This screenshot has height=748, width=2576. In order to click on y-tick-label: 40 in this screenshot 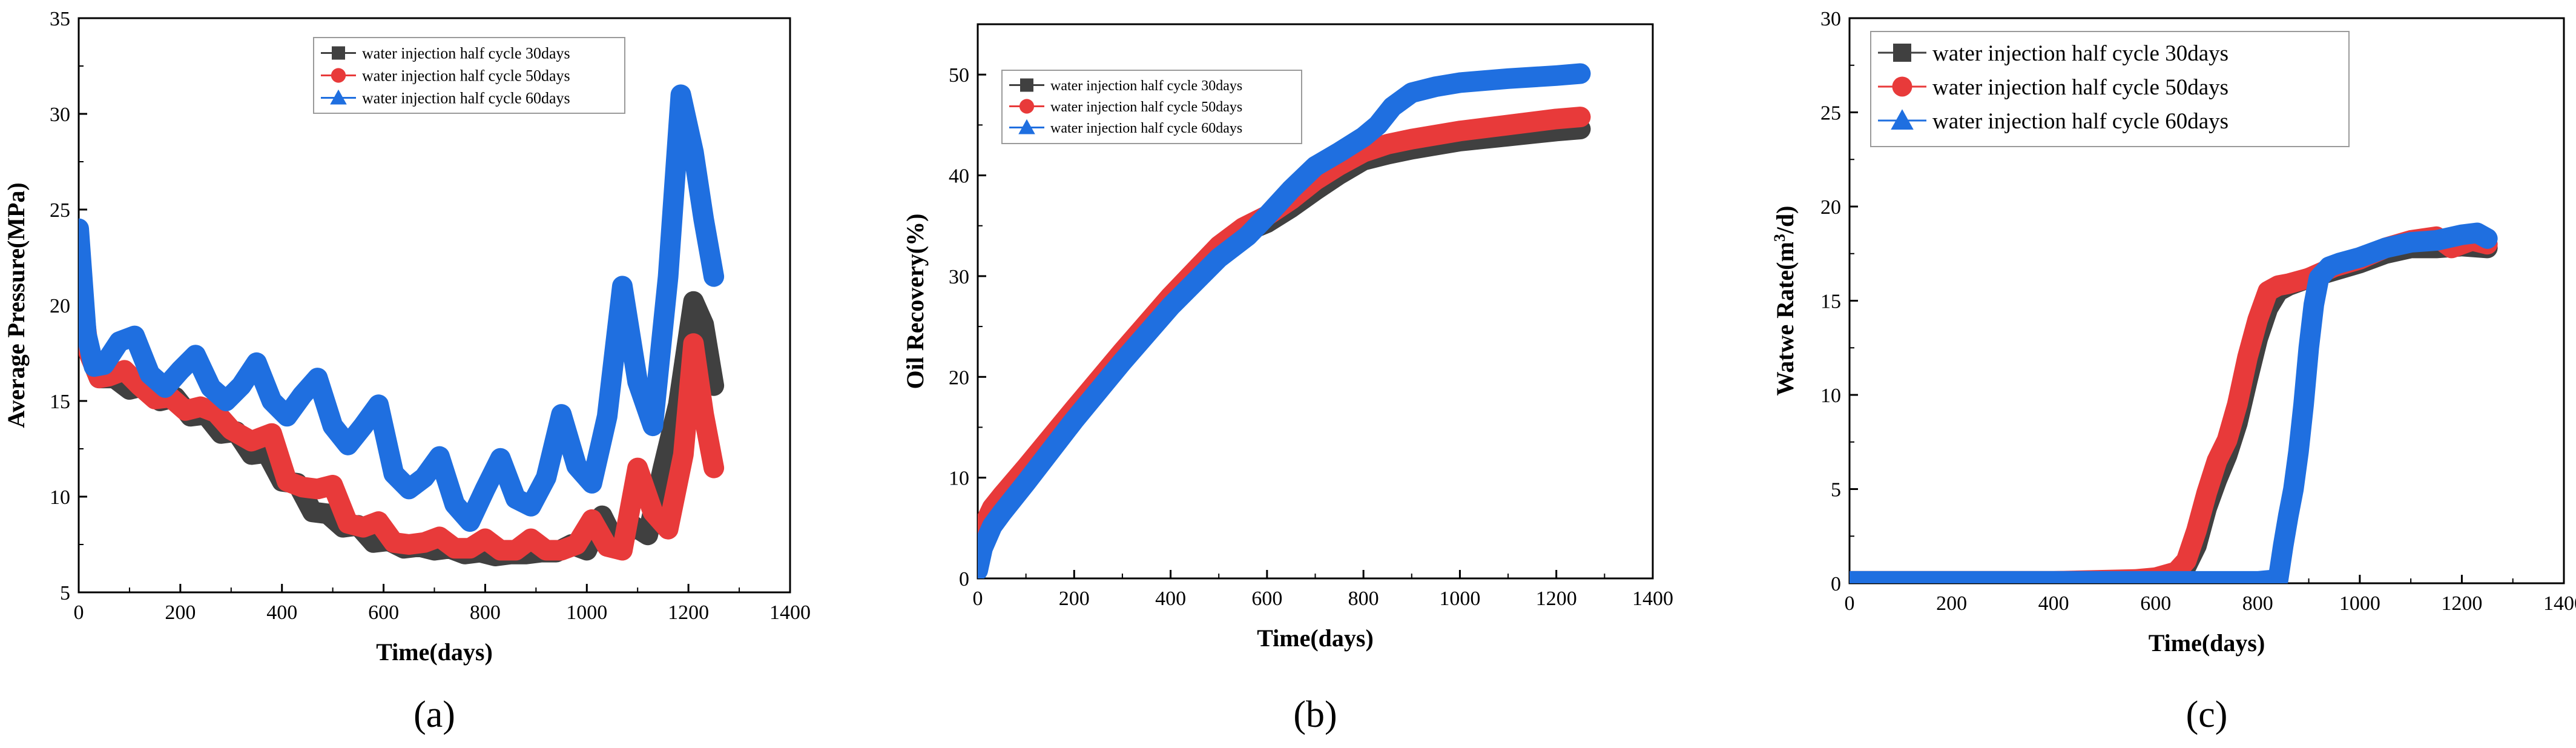, I will do `click(959, 176)`.